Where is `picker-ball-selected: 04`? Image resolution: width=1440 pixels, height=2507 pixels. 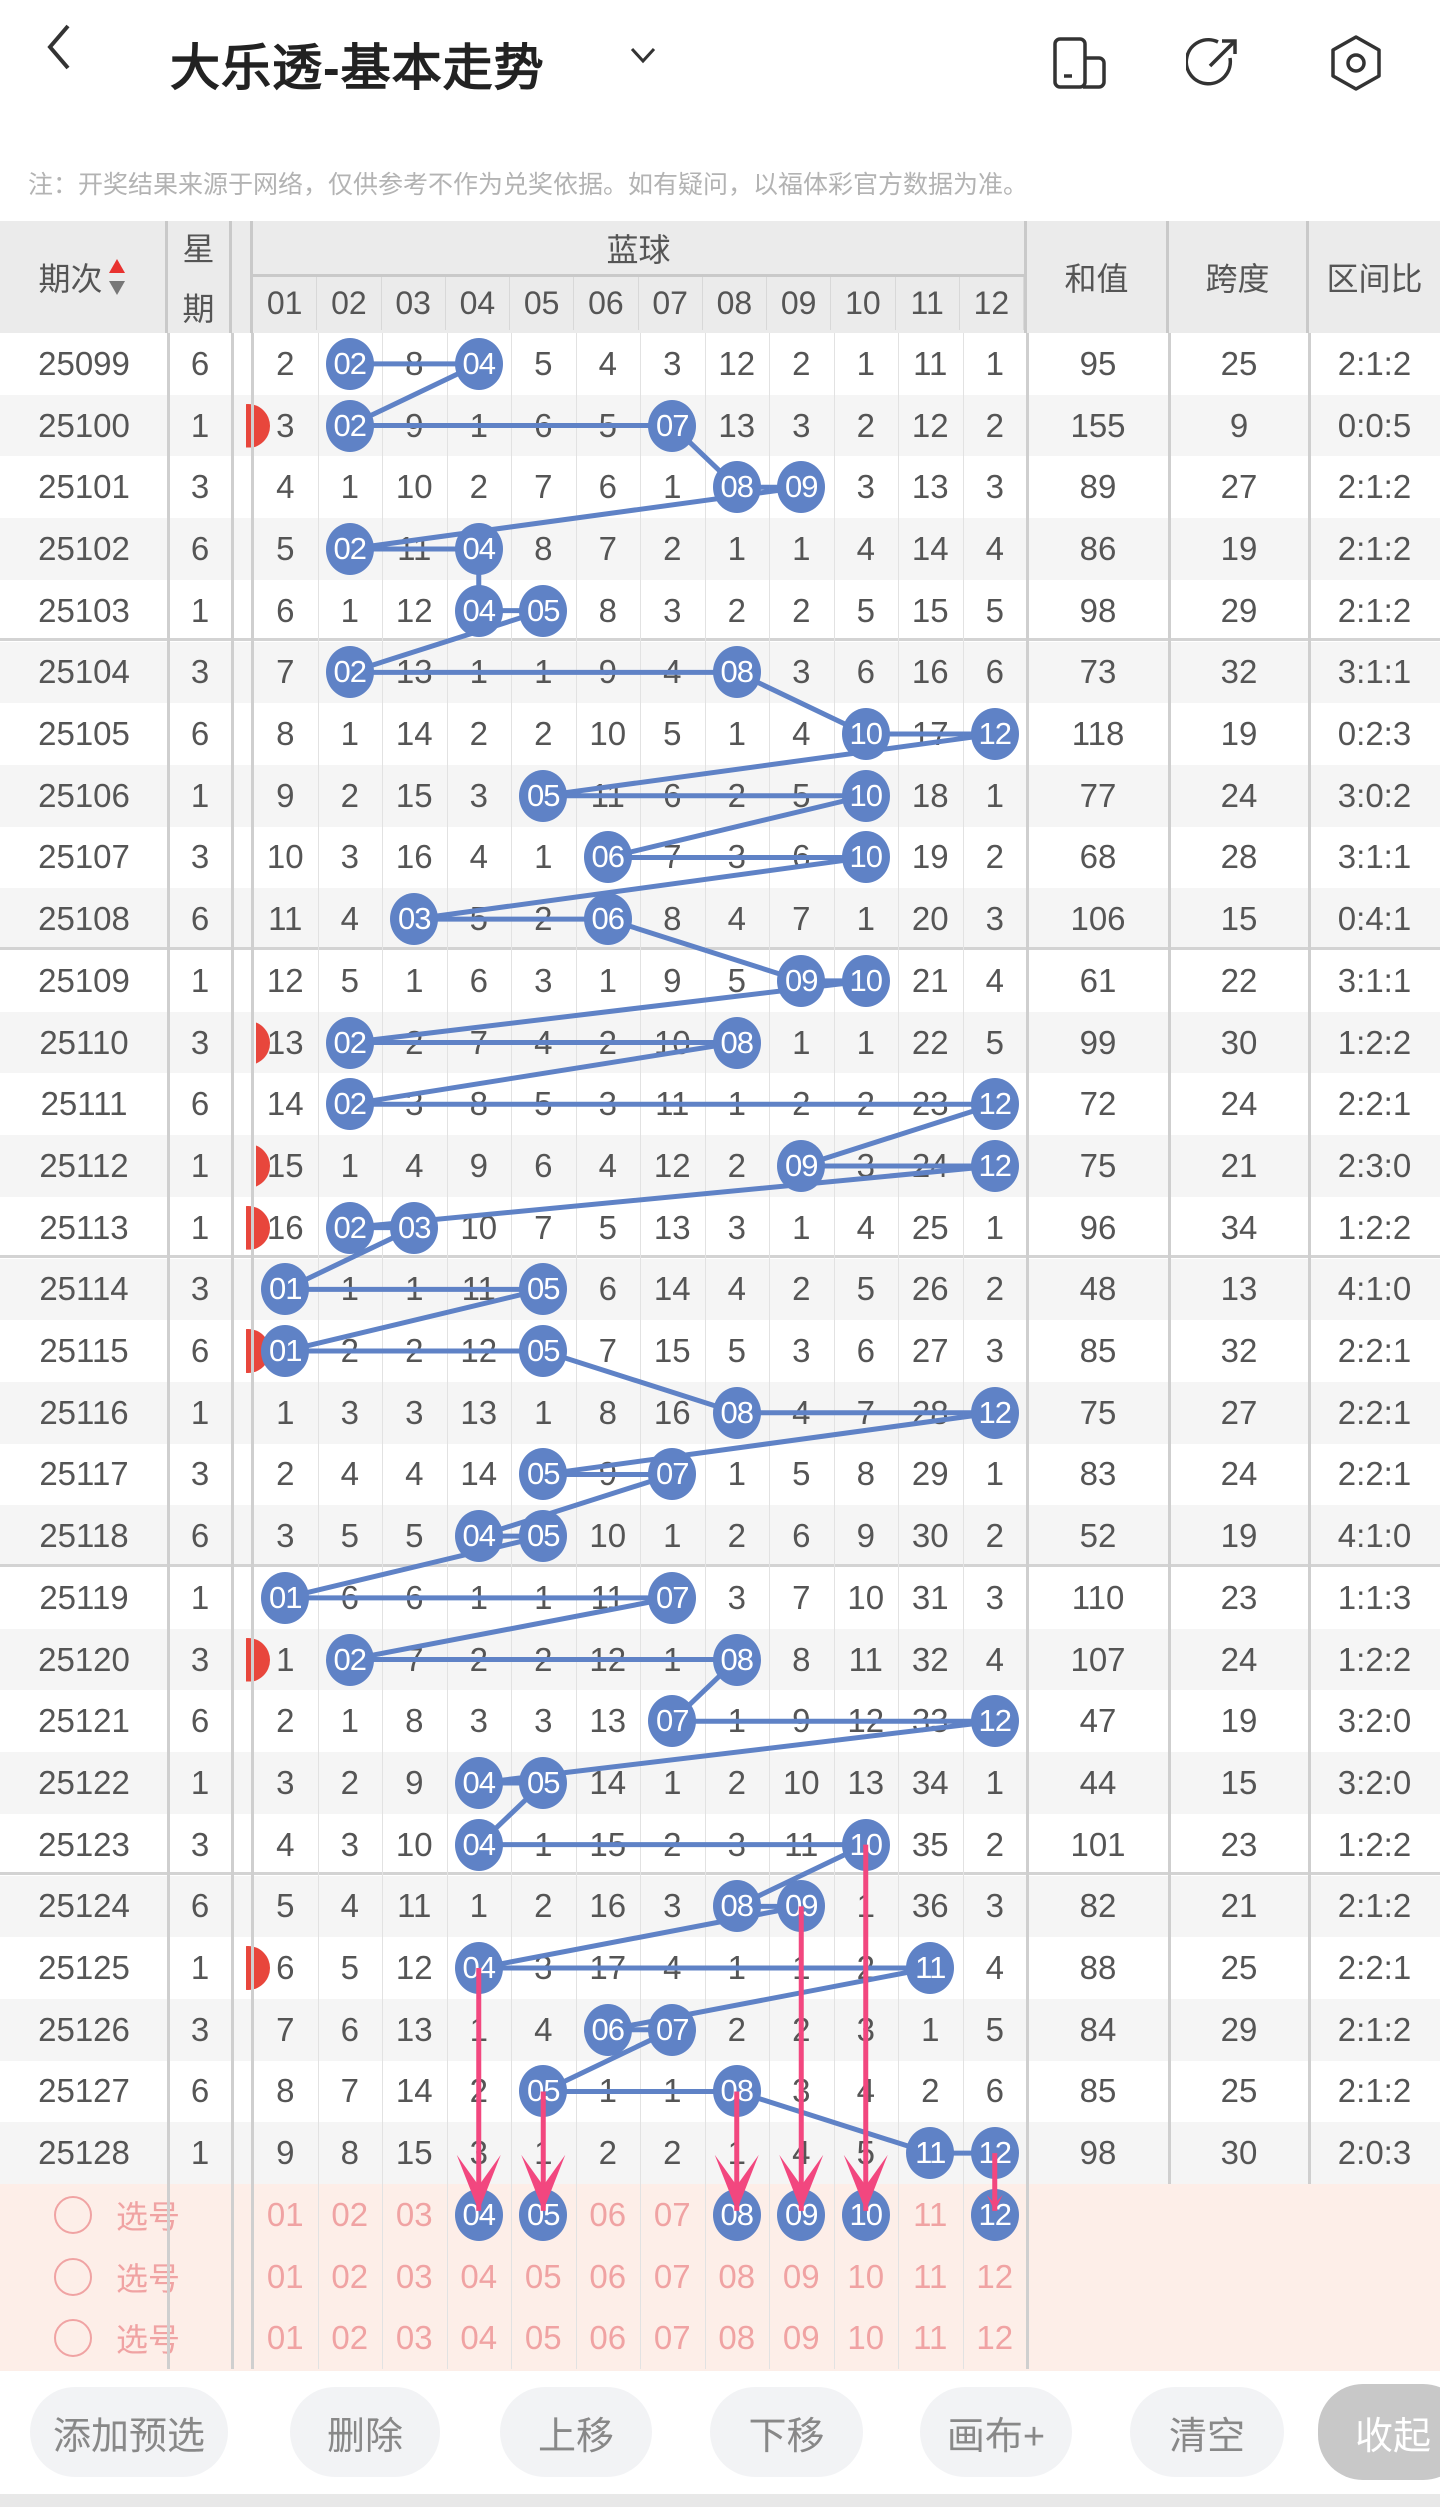 picker-ball-selected: 04 is located at coordinates (478, 2214).